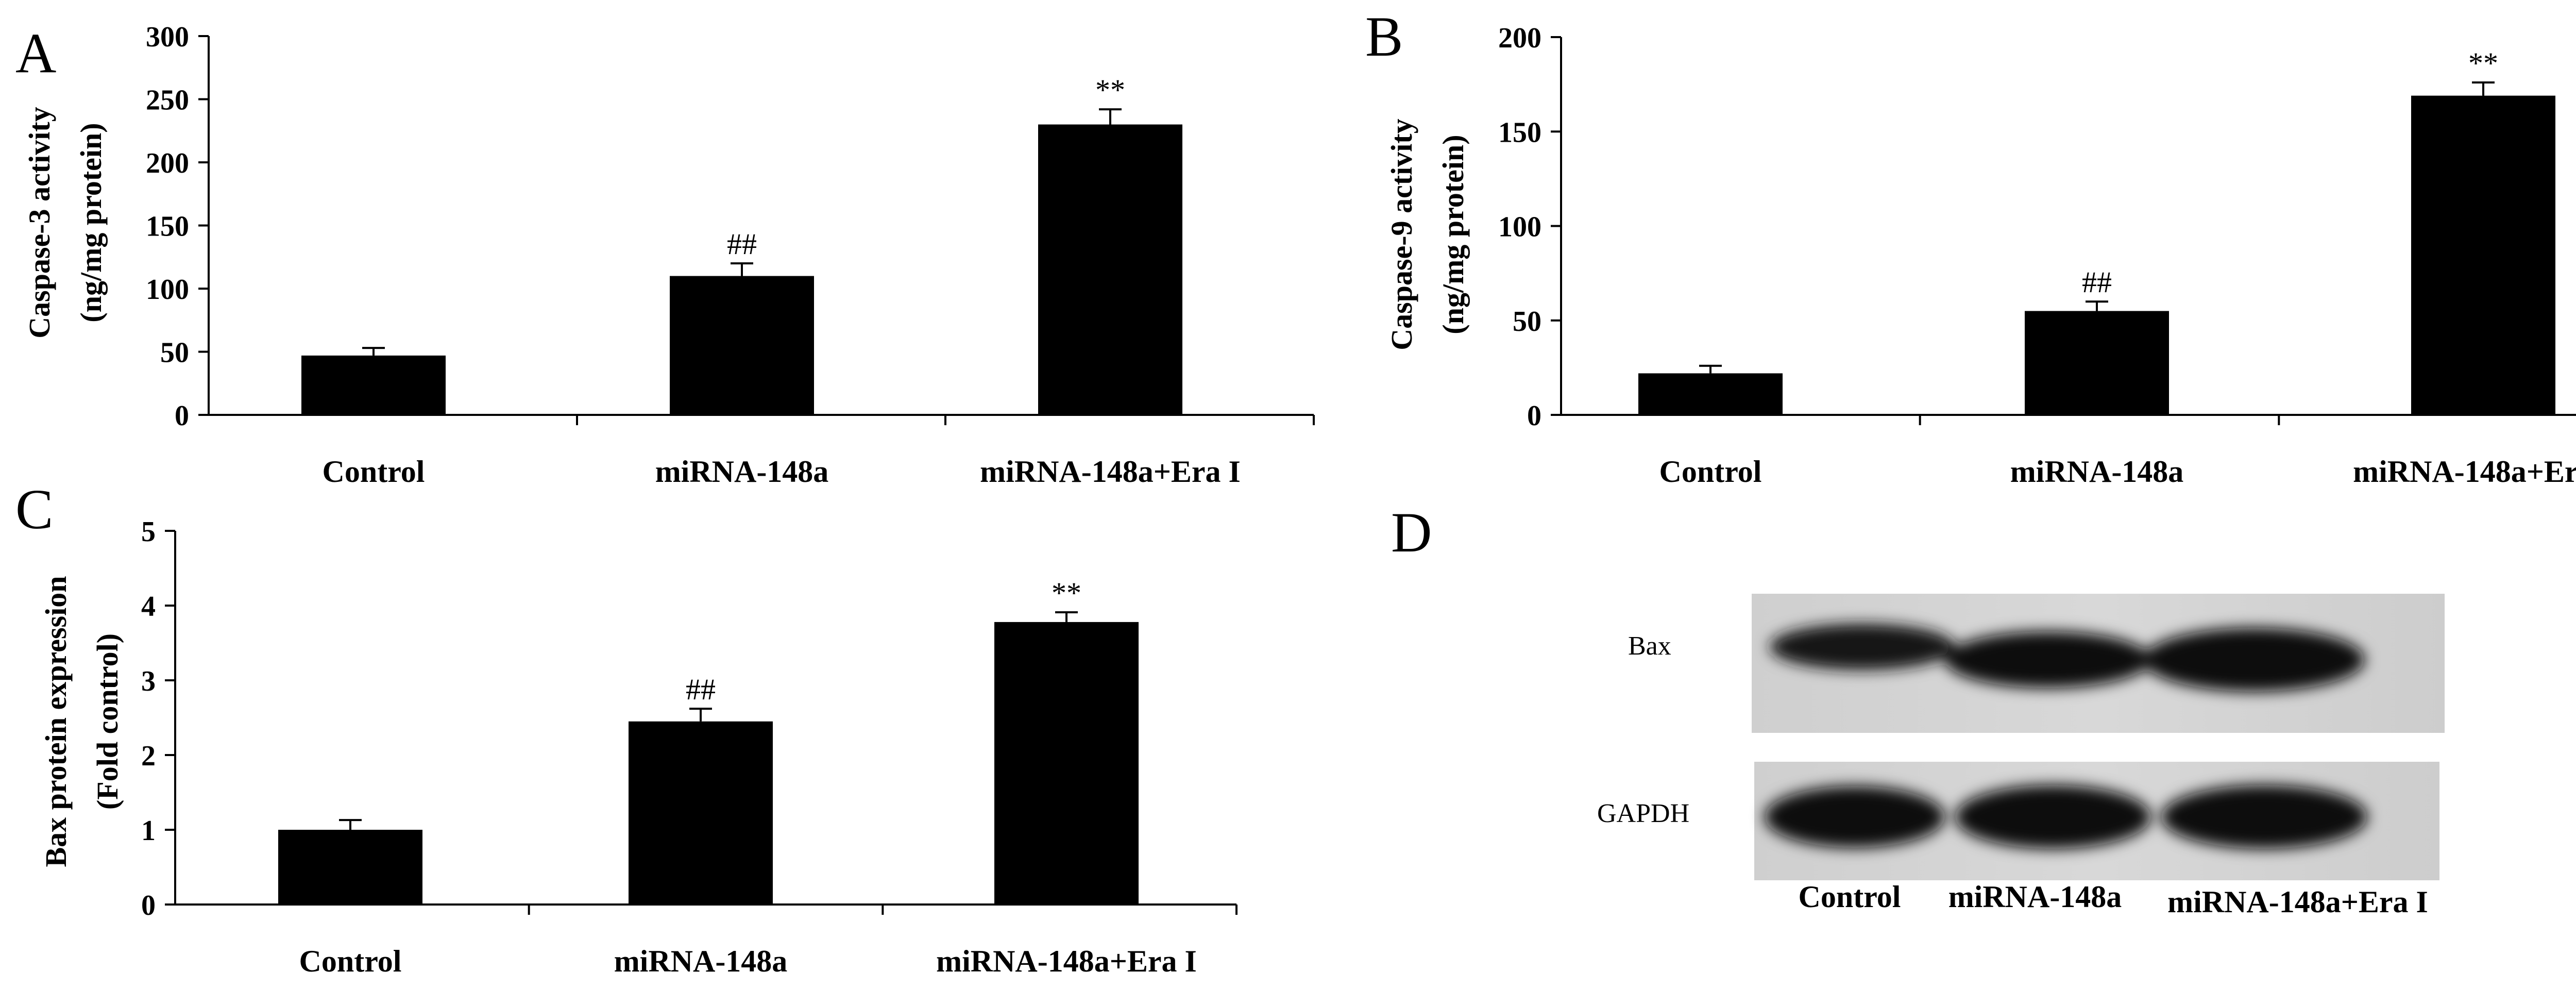 The height and width of the screenshot is (988, 2576). What do you see at coordinates (1519, 38) in the screenshot?
I see `panel-b-ytick-label-4: 200` at bounding box center [1519, 38].